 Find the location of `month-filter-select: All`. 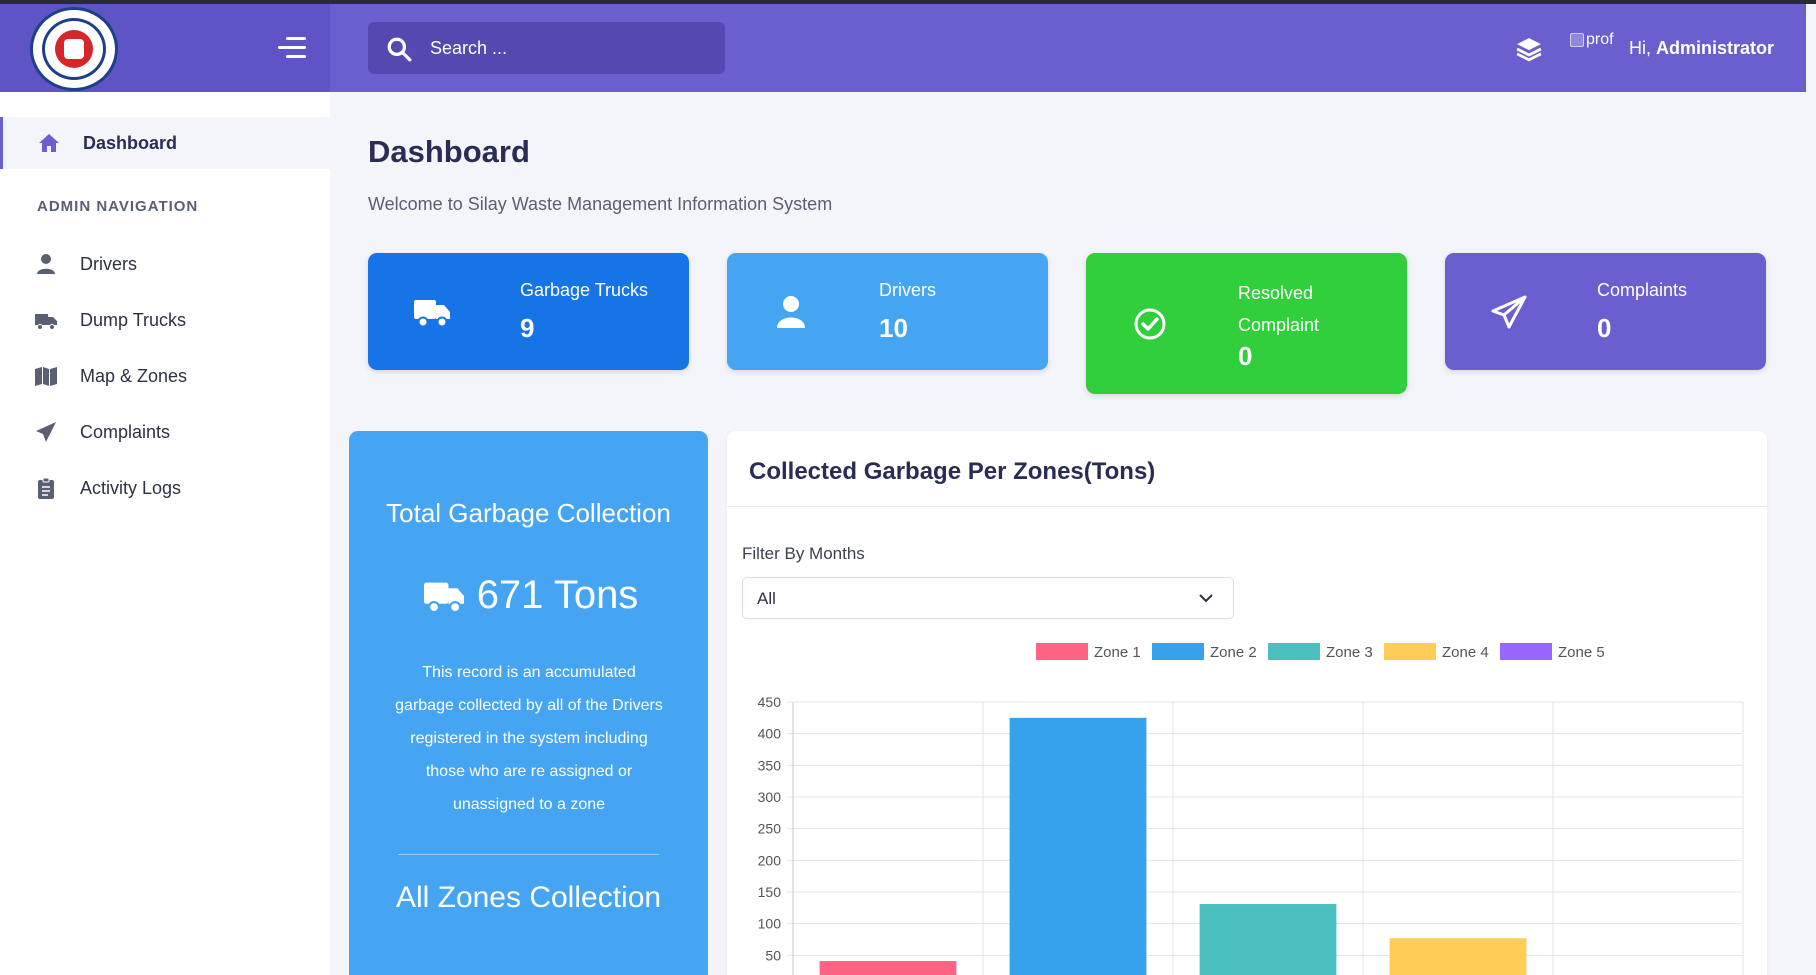

month-filter-select: All is located at coordinates (988, 598).